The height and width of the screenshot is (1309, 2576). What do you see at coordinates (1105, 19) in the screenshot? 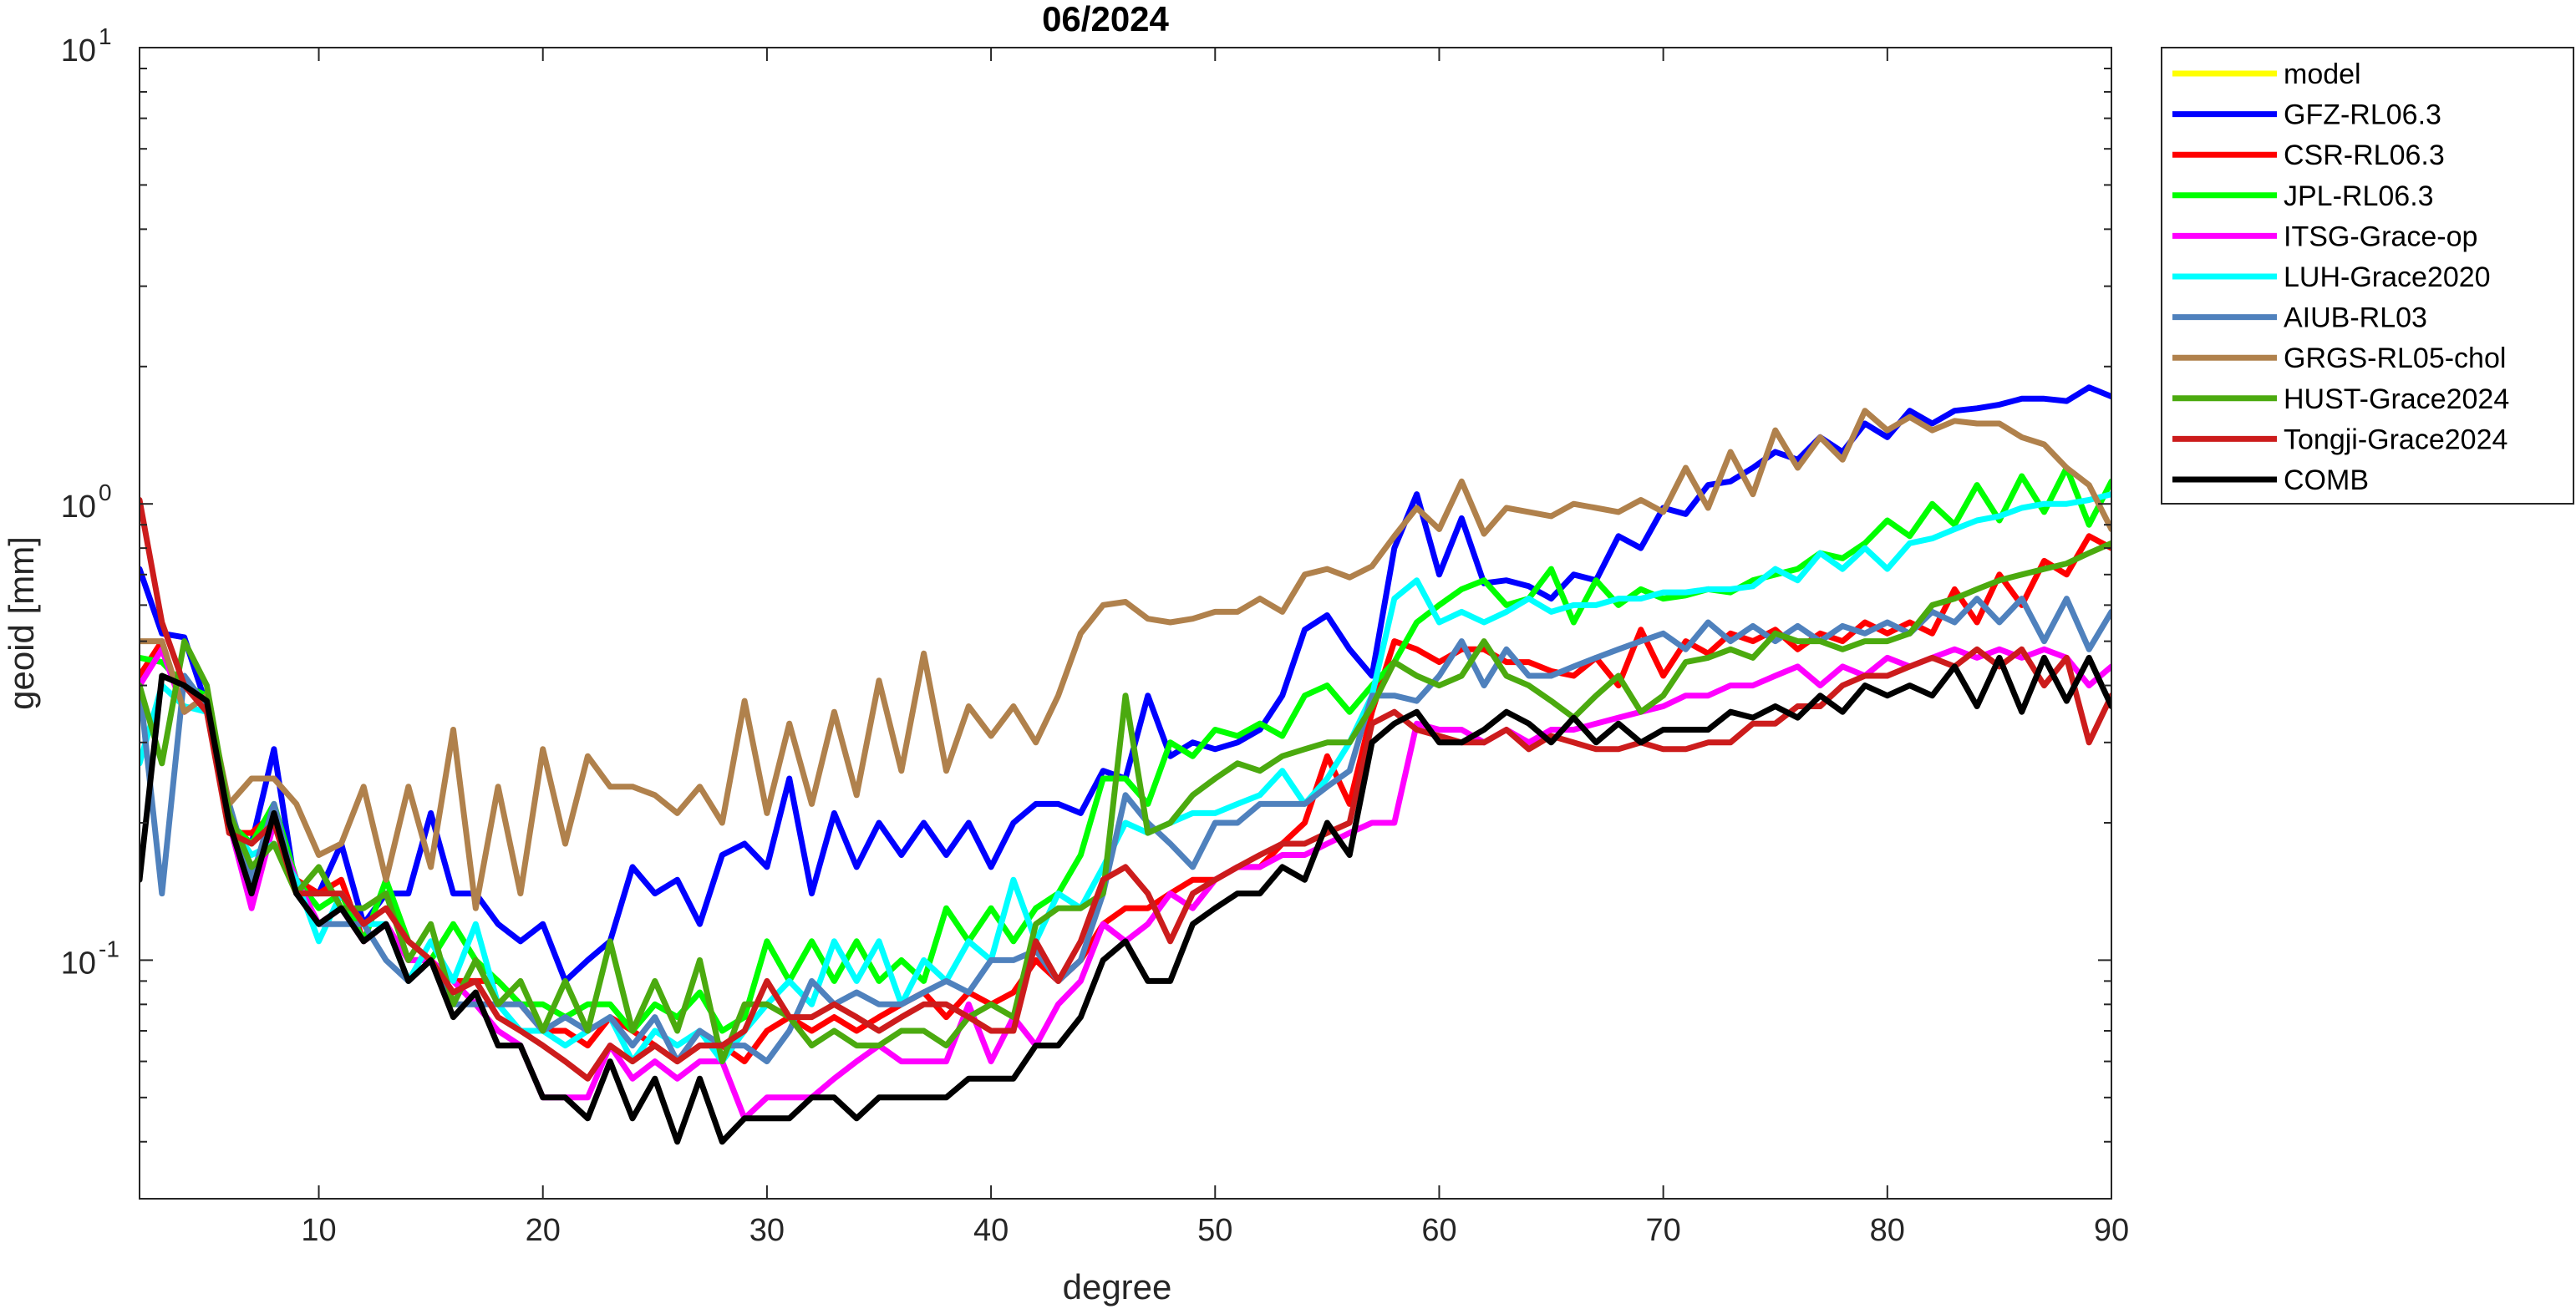
I see `chart-title: 06/2024` at bounding box center [1105, 19].